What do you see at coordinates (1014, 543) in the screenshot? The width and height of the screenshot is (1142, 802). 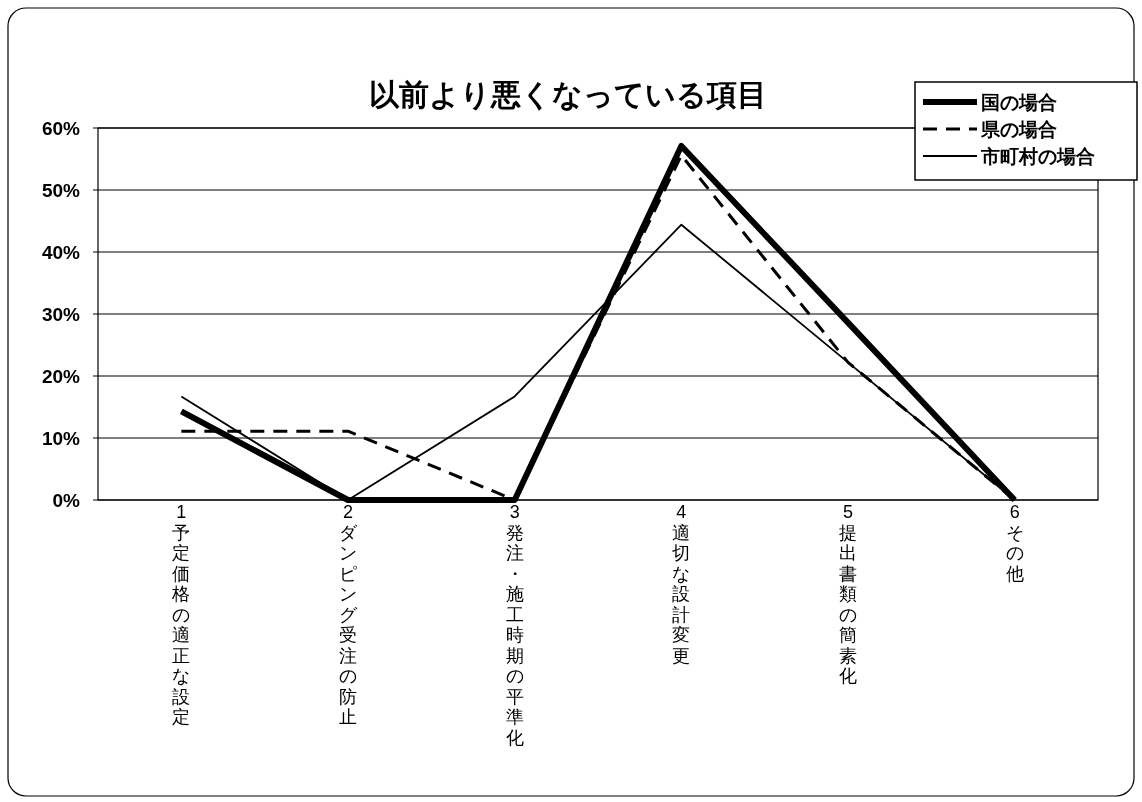 I see `x-tick-label: 6その他` at bounding box center [1014, 543].